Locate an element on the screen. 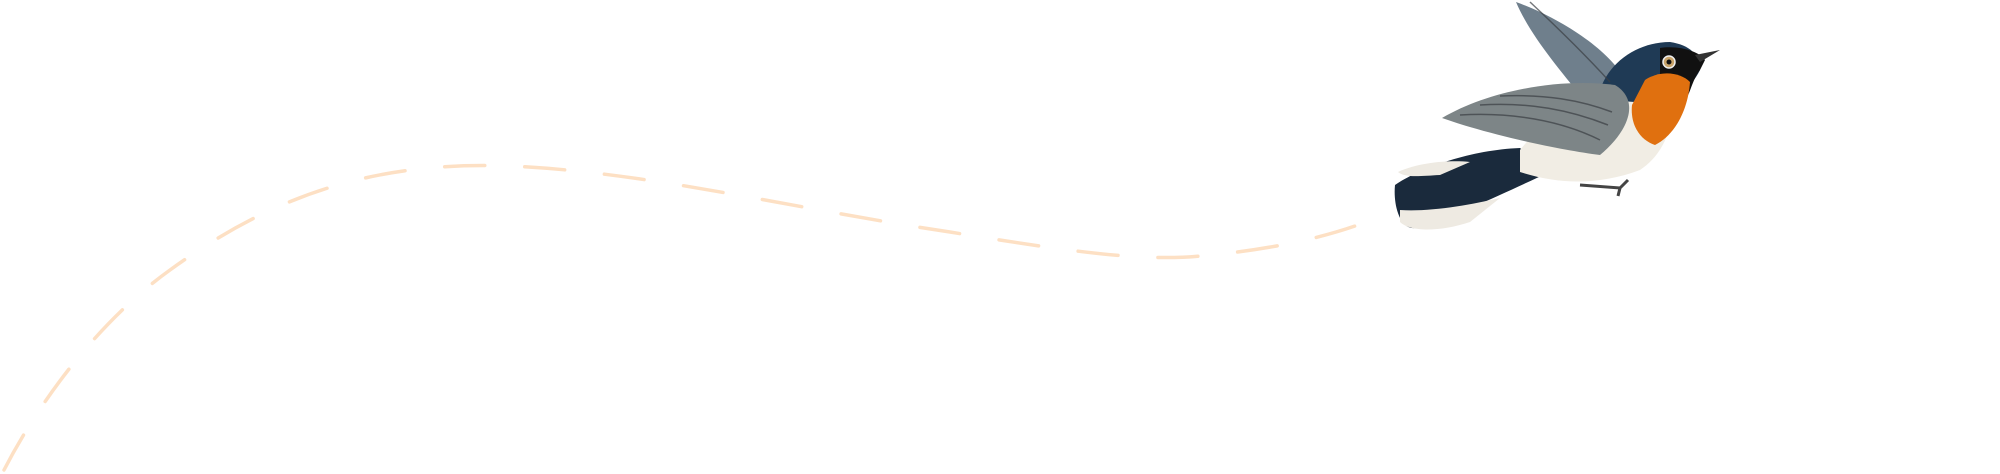 The height and width of the screenshot is (474, 2000). bird-icon is located at coordinates (1557, 115).